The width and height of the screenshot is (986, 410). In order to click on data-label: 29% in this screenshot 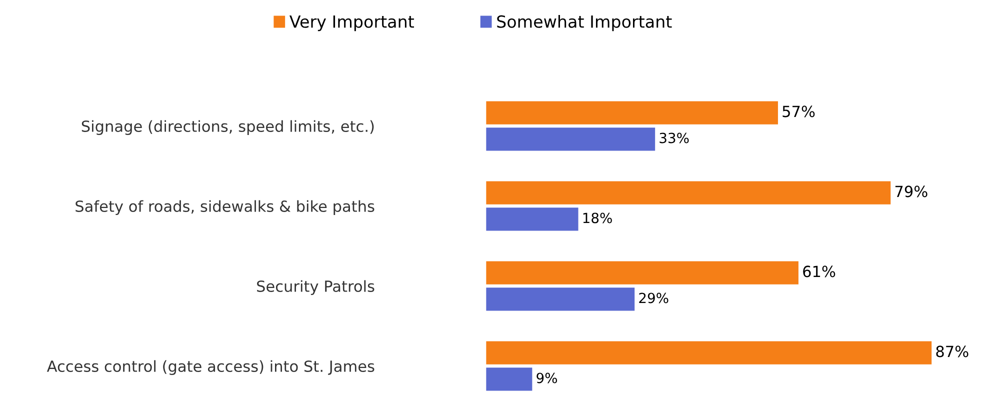, I will do `click(653, 298)`.